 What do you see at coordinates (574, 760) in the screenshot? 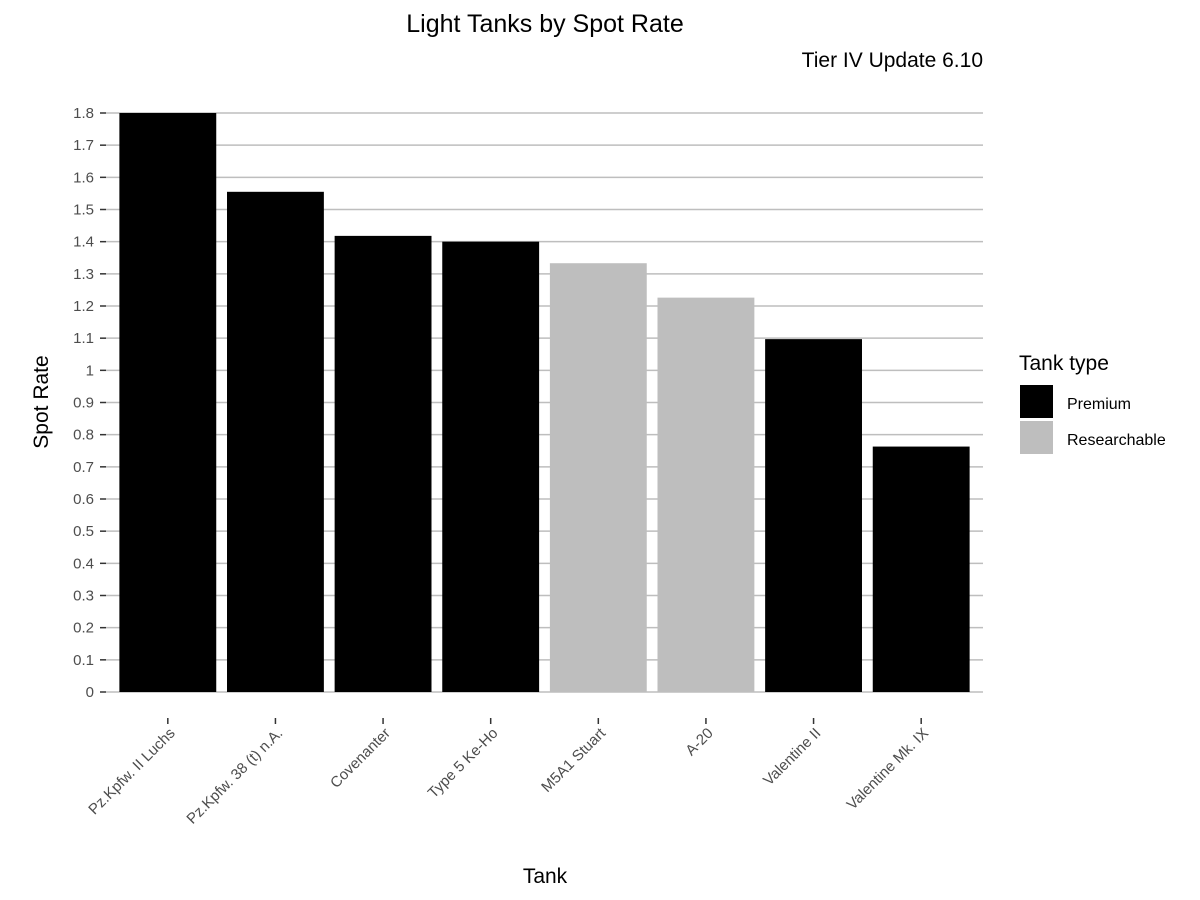
I see `x-tick-label: M5A1 Stuart` at bounding box center [574, 760].